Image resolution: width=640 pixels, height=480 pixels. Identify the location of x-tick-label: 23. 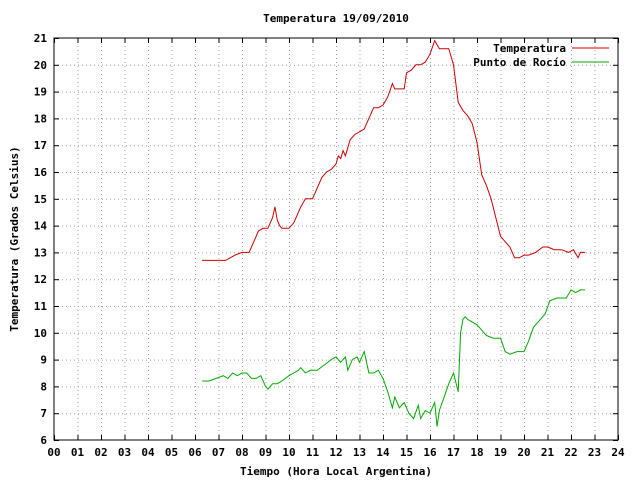
(594, 452).